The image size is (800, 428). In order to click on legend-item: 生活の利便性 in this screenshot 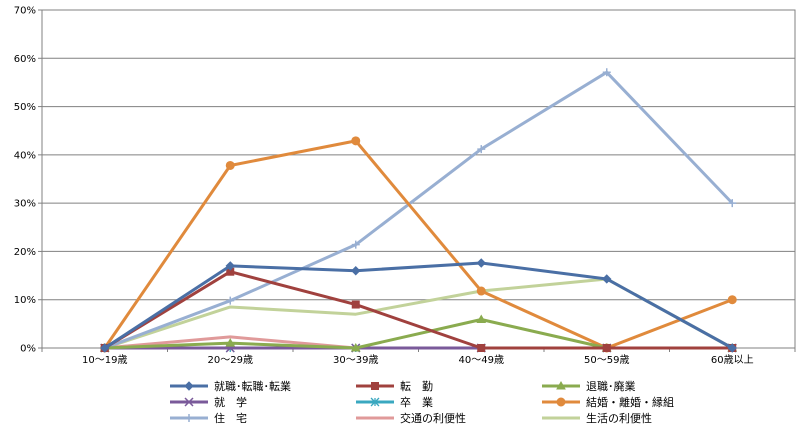, I will do `click(596, 418)`.